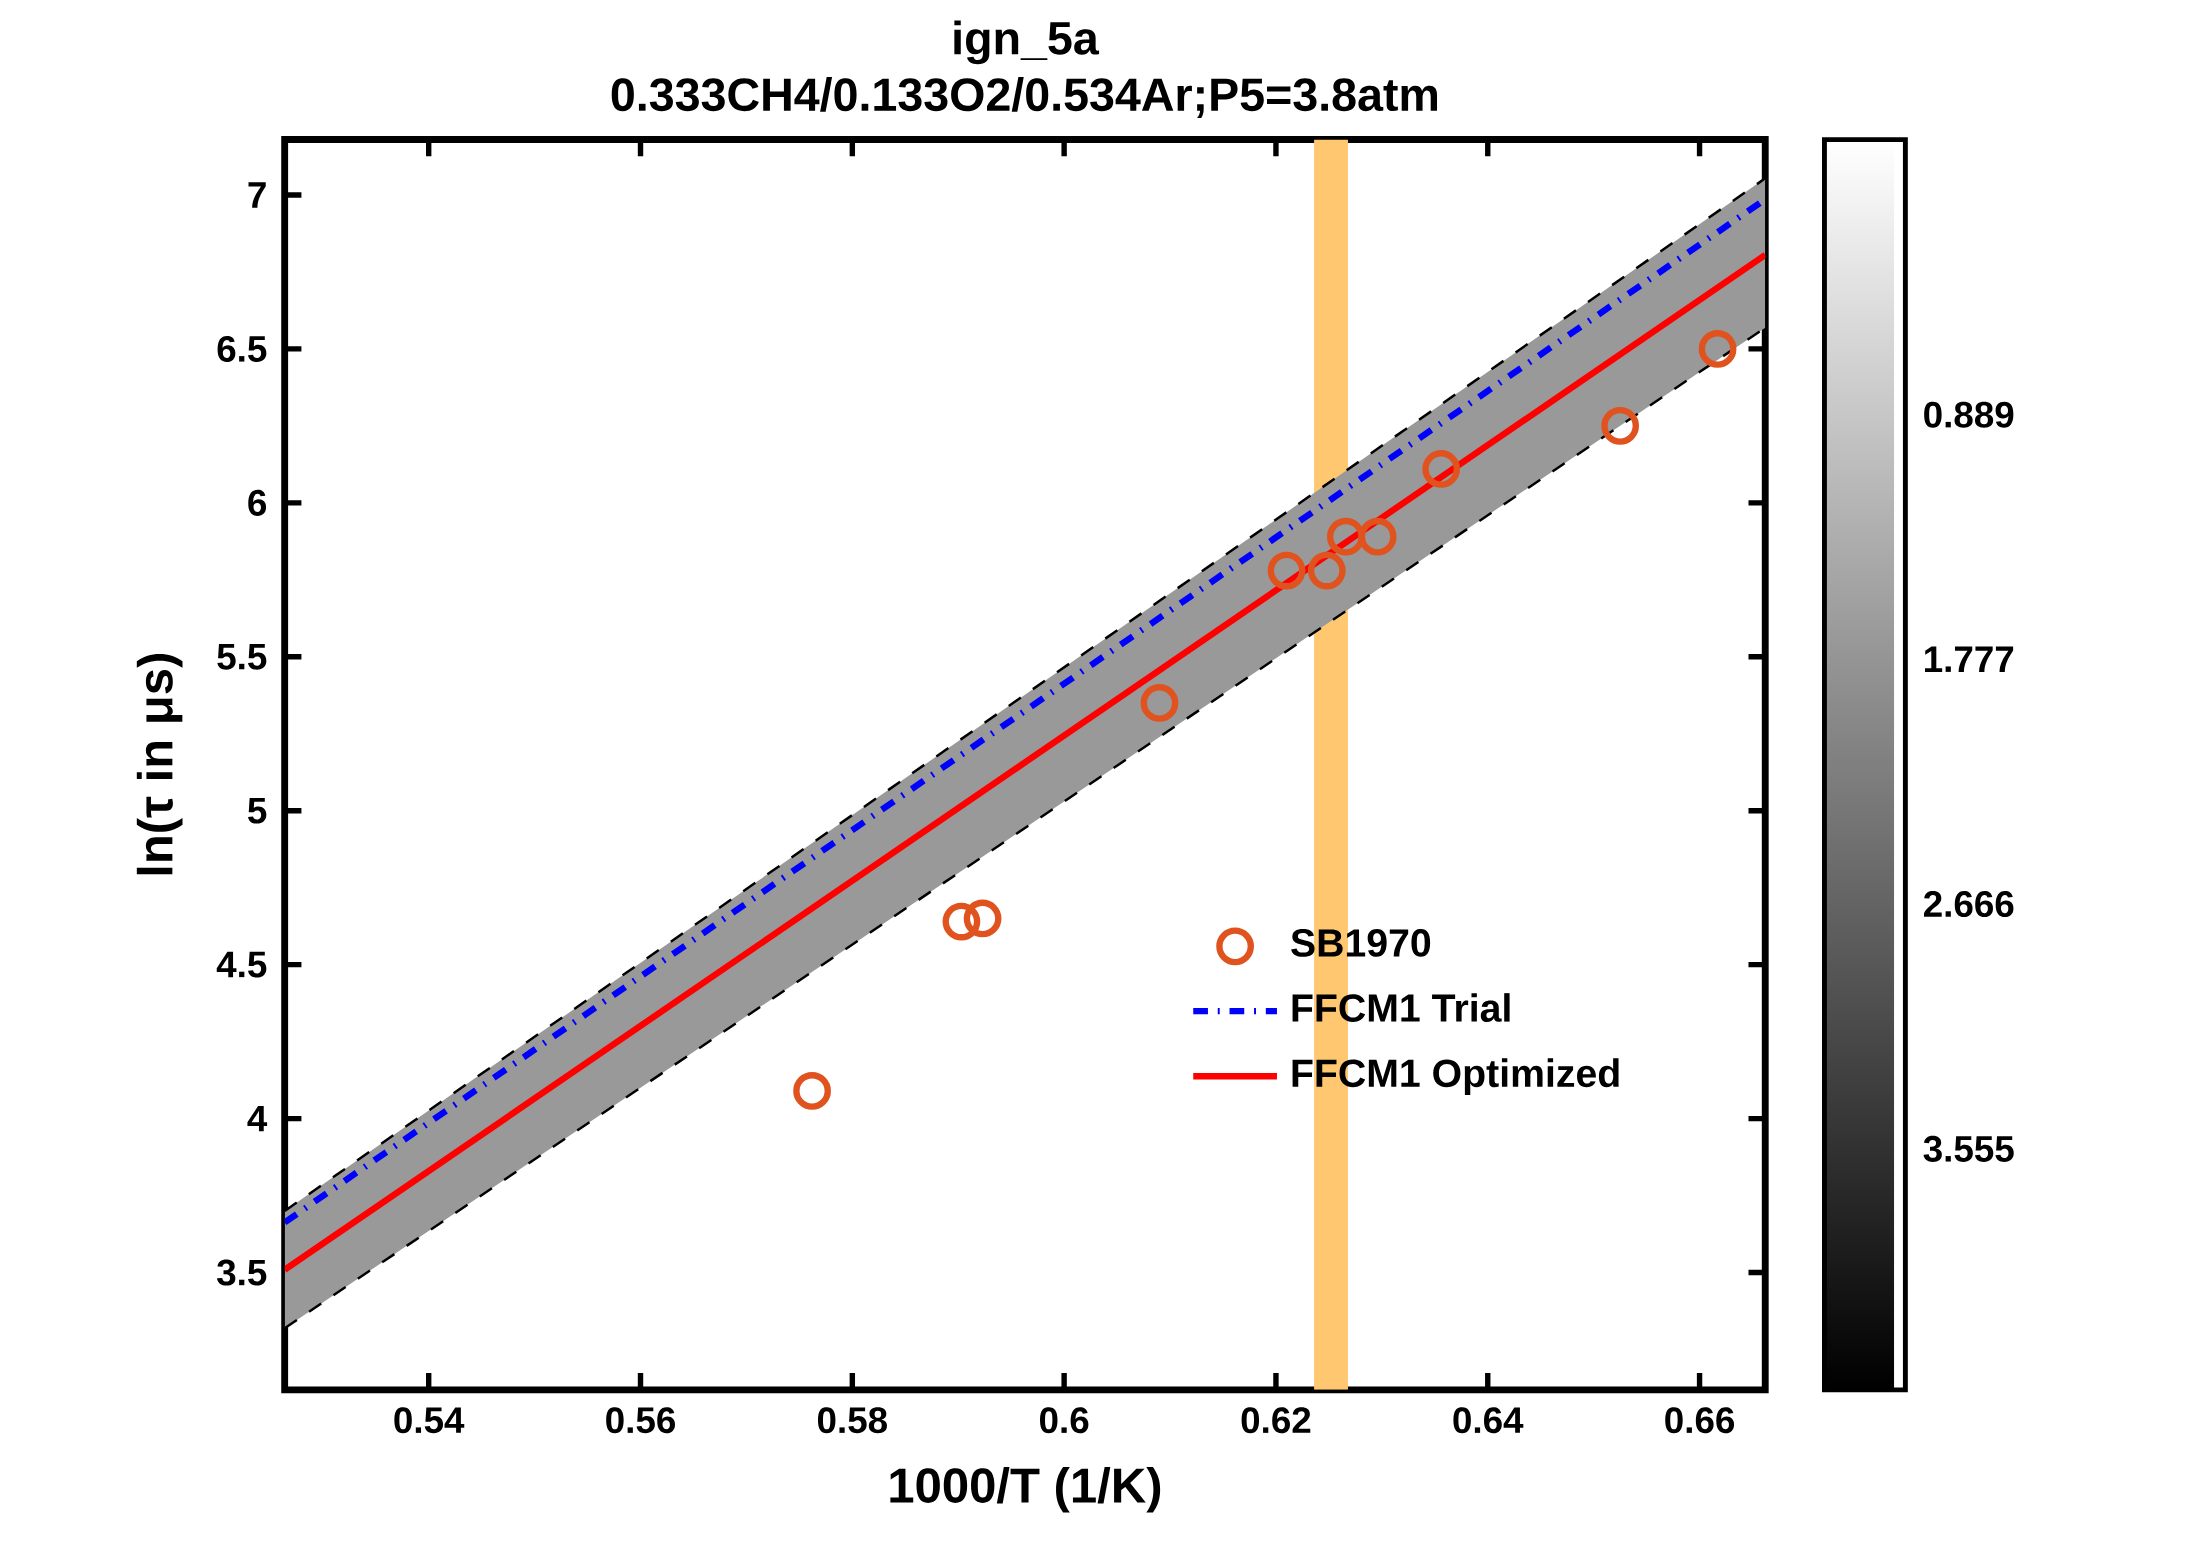 Image resolution: width=2188 pixels, height=1561 pixels. Describe the element at coordinates (852, 1420) in the screenshot. I see `x-tick-label: 0.58` at that location.